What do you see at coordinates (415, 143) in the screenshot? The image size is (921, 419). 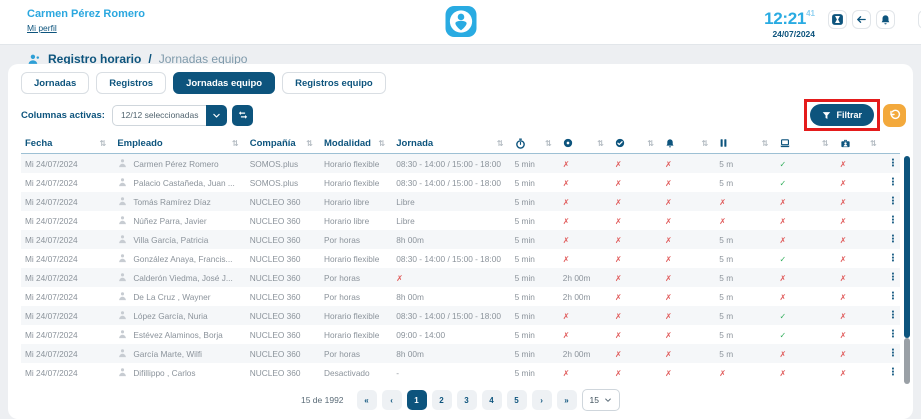 I see `col-header-jornada: Jornada` at bounding box center [415, 143].